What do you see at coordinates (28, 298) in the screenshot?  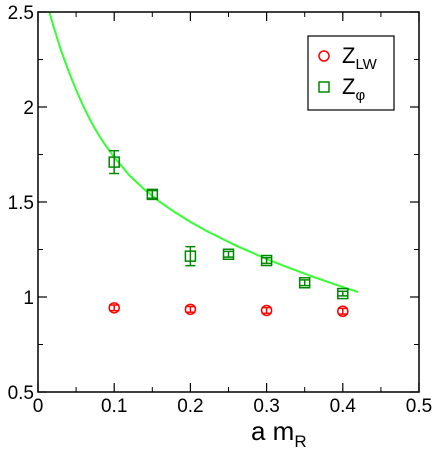 I see `y-tick-label: 1` at bounding box center [28, 298].